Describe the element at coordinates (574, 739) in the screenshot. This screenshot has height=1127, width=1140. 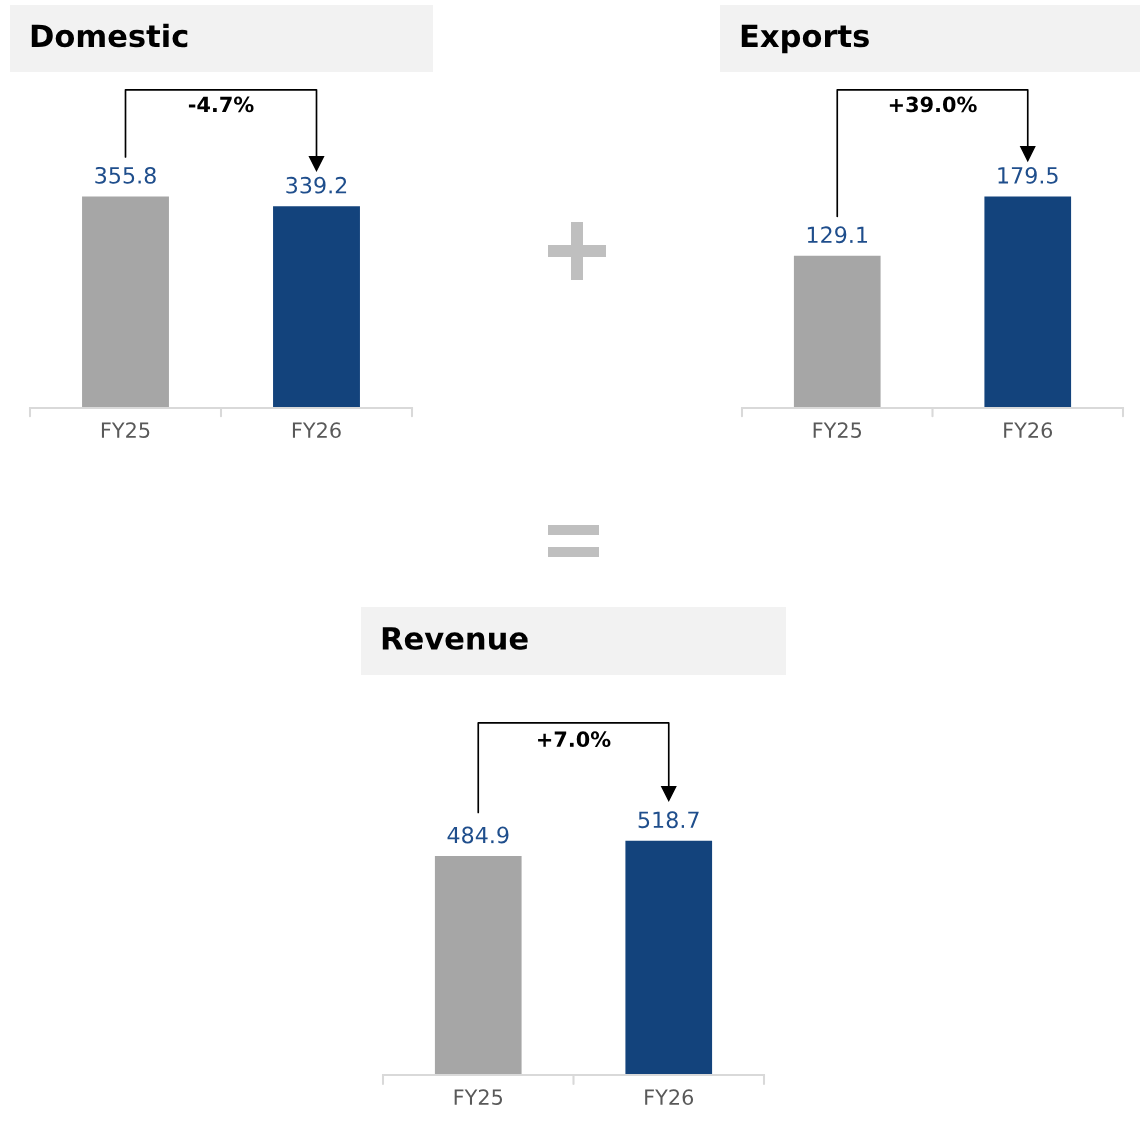
I see `text: +7.0%` at that location.